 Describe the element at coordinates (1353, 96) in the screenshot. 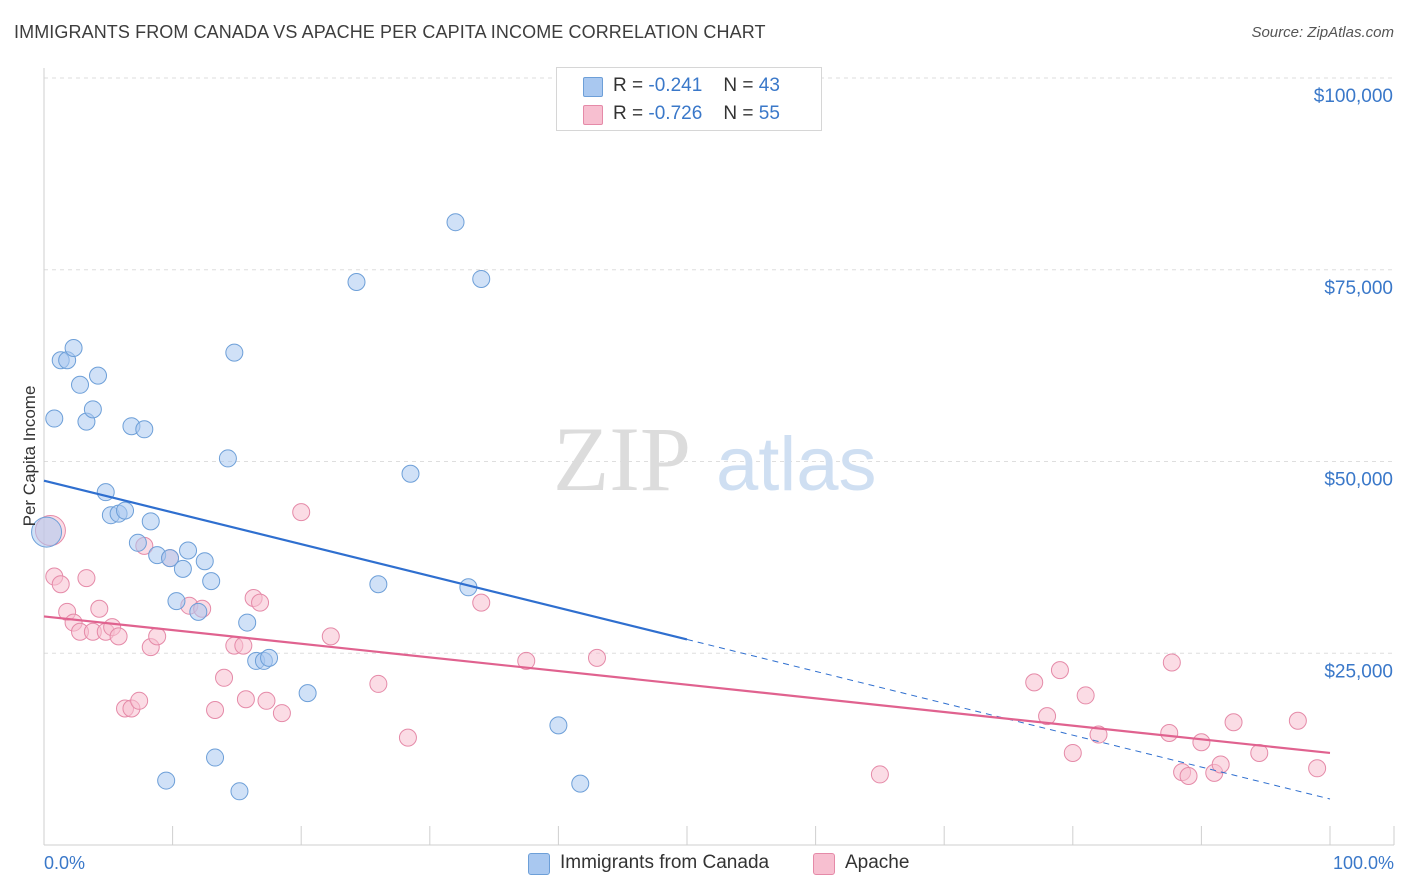

I see `y-tick-label: $100,000` at that location.